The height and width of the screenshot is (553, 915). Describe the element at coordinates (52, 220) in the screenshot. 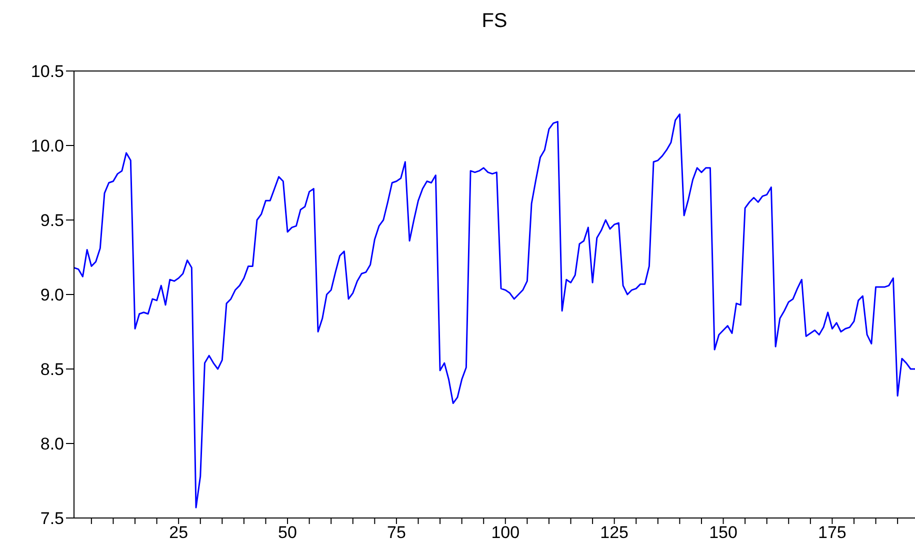

I see `y-tick-label: 9.5` at that location.